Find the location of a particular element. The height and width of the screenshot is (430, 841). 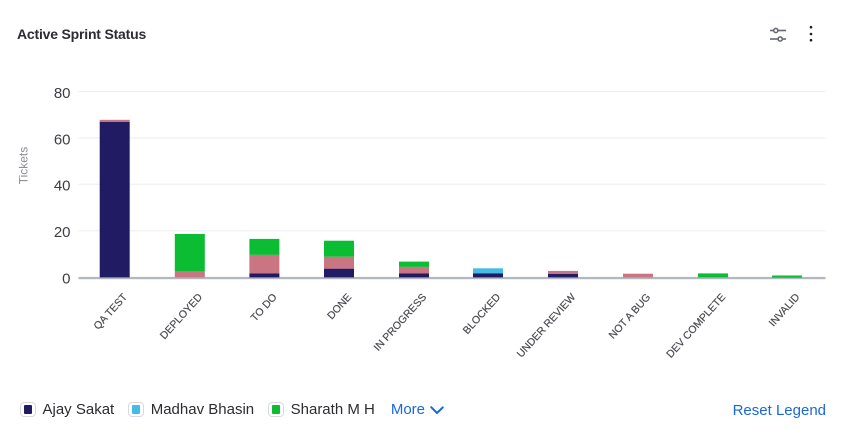

svg-text: 0 is located at coordinates (66, 278).